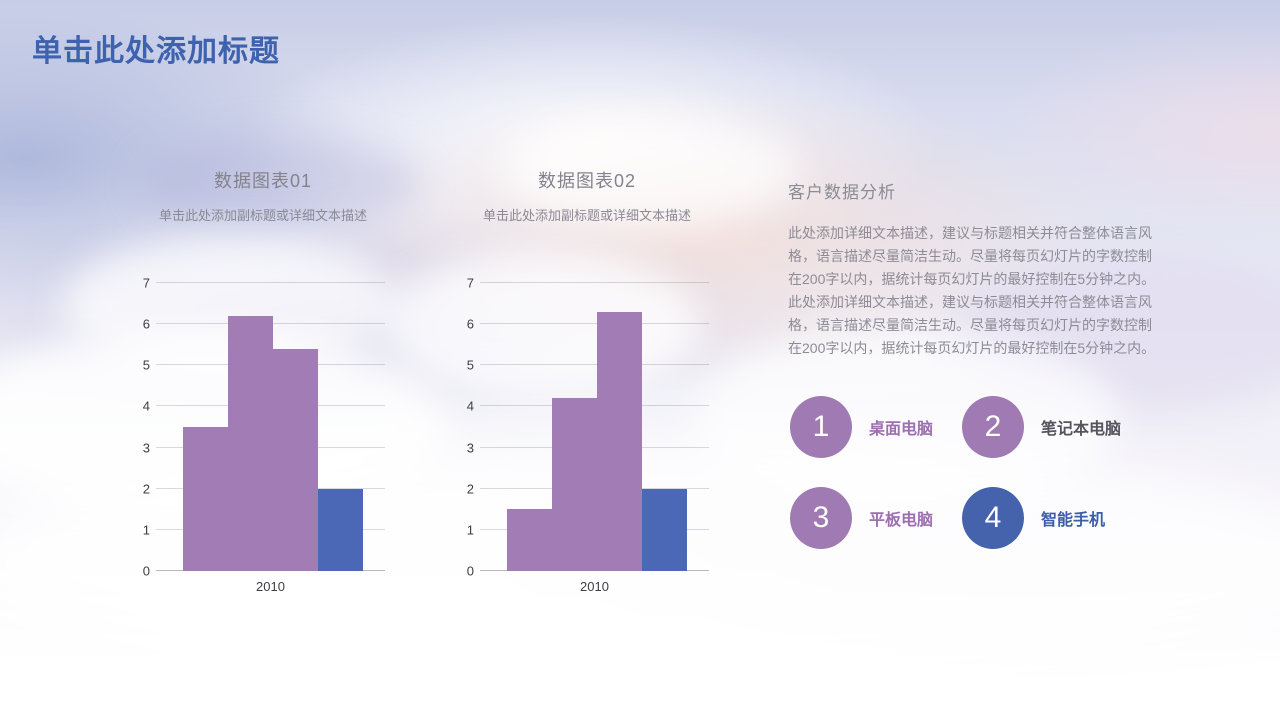  What do you see at coordinates (156, 51) in the screenshot?
I see `slide-title: 单击此处添加标题` at bounding box center [156, 51].